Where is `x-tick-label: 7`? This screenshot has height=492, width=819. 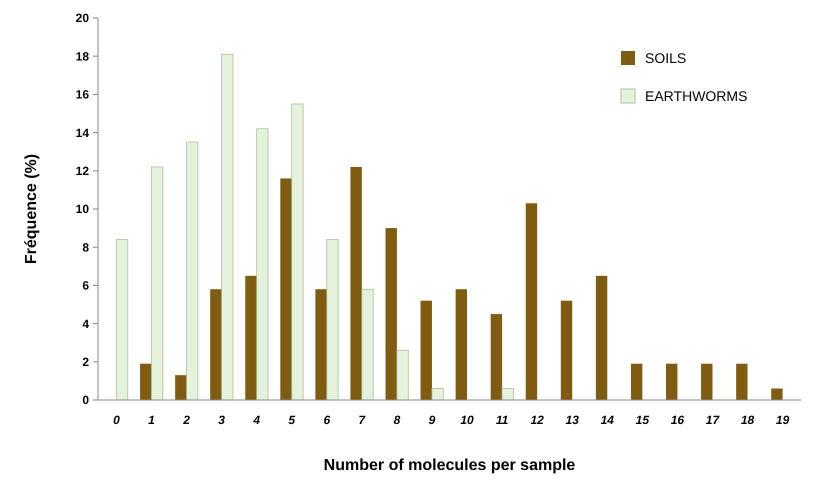 x-tick-label: 7 is located at coordinates (362, 420).